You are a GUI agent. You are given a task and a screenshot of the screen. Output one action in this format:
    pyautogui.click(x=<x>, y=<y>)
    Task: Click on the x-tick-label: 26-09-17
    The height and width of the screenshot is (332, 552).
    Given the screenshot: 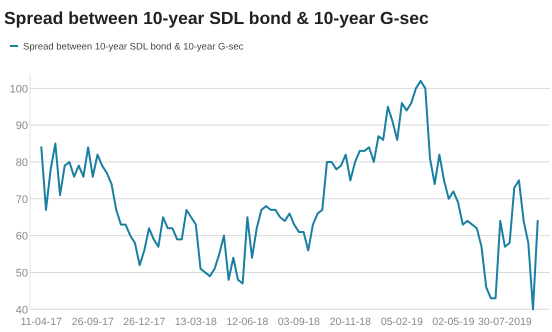 What is the action you would take?
    pyautogui.click(x=93, y=322)
    